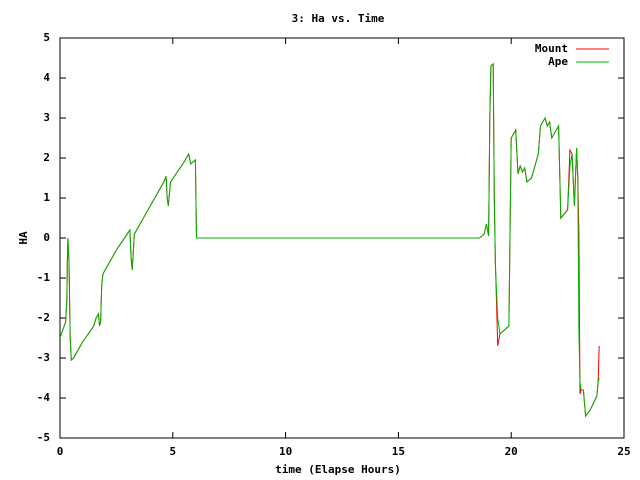  I want to click on legend-label: Mount, so click(551, 48).